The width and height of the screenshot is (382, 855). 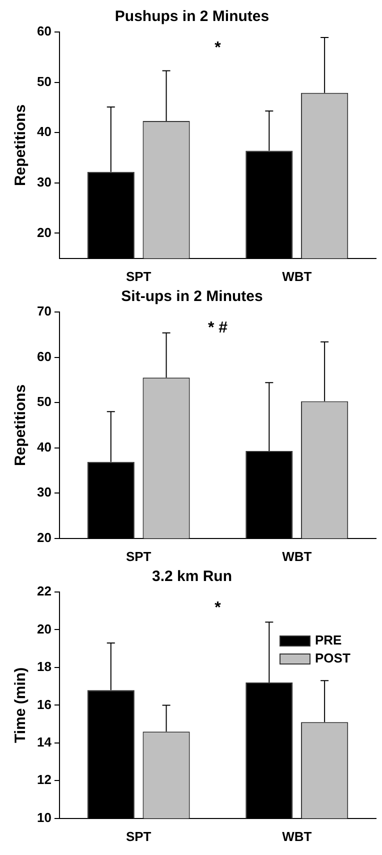 What do you see at coordinates (44, 311) in the screenshot?
I see `y-tick-label: 70` at bounding box center [44, 311].